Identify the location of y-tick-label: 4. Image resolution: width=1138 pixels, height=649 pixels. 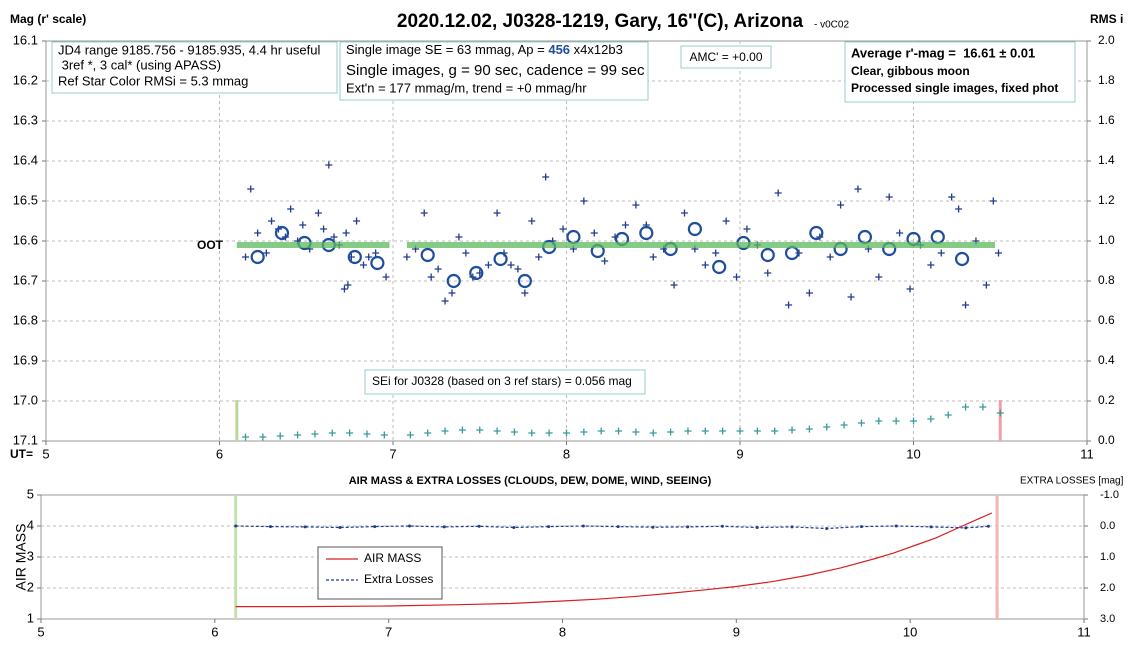
(30, 524).